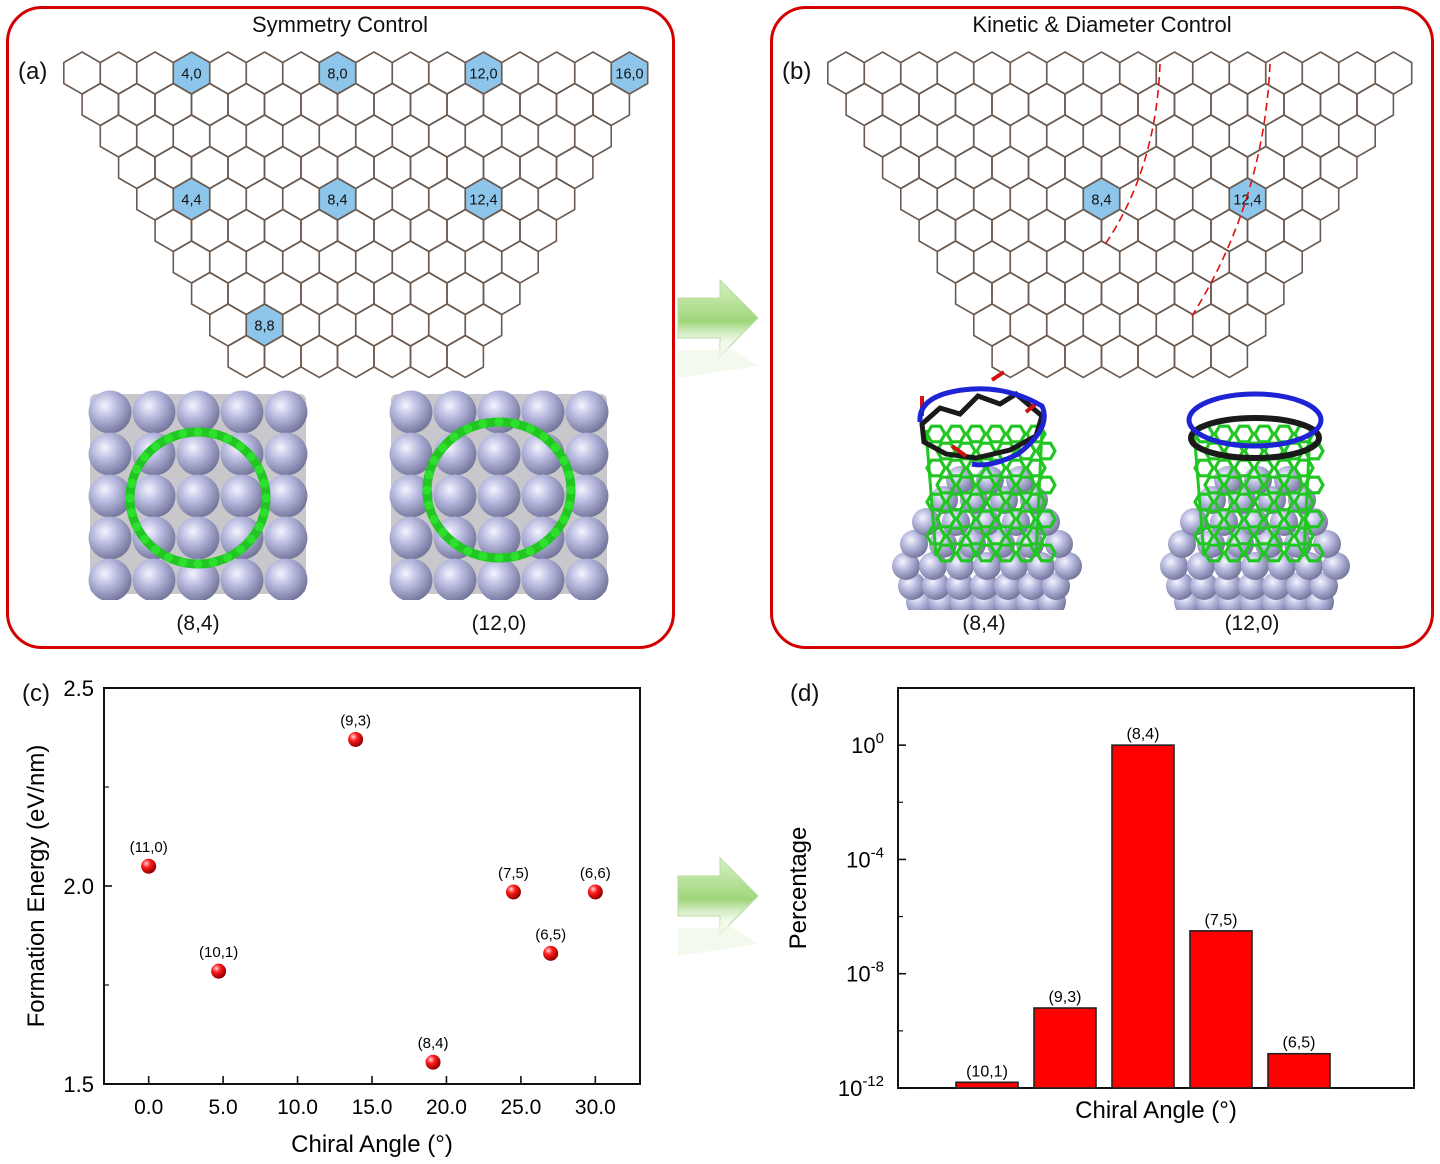  Describe the element at coordinates (520, 1107) in the screenshot. I see `x-tick-label: 25.0` at that location.